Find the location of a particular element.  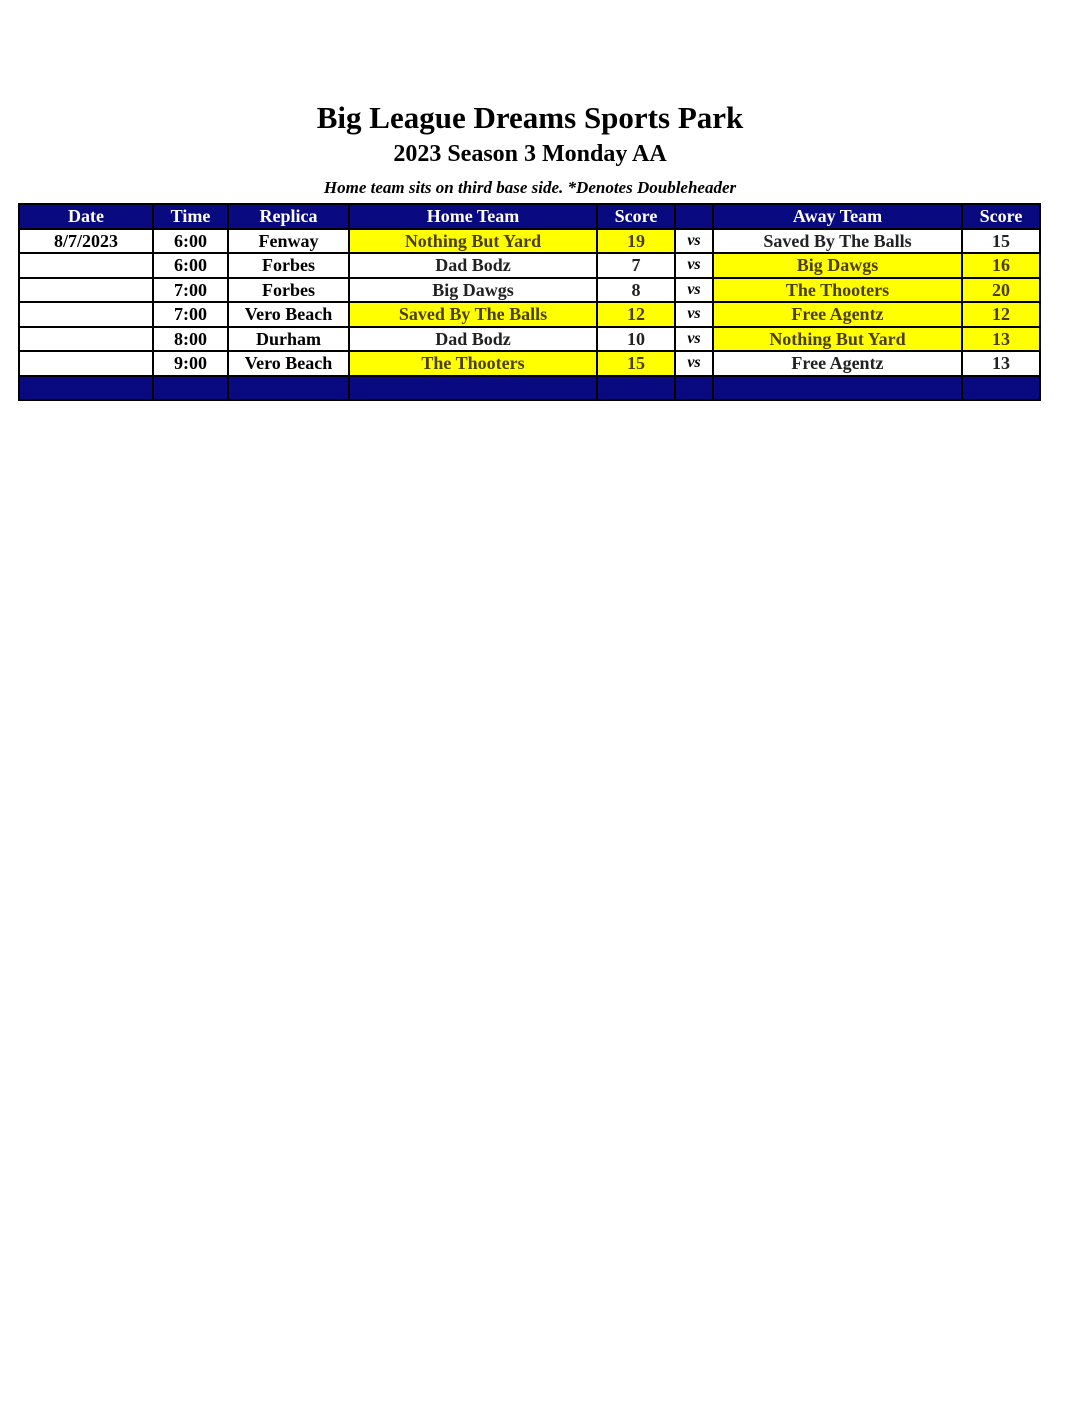

table-row: 6:00 Forbes Dad Bodz 7 vs Big Dawgs 16 is located at coordinates (529, 265).